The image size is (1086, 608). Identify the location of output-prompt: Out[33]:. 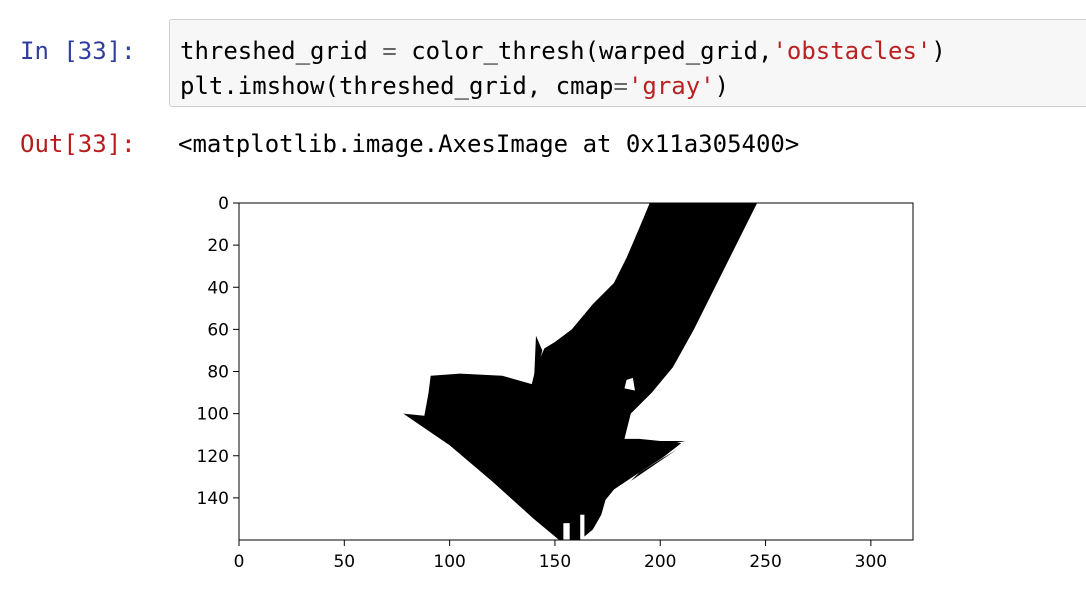
(78, 144).